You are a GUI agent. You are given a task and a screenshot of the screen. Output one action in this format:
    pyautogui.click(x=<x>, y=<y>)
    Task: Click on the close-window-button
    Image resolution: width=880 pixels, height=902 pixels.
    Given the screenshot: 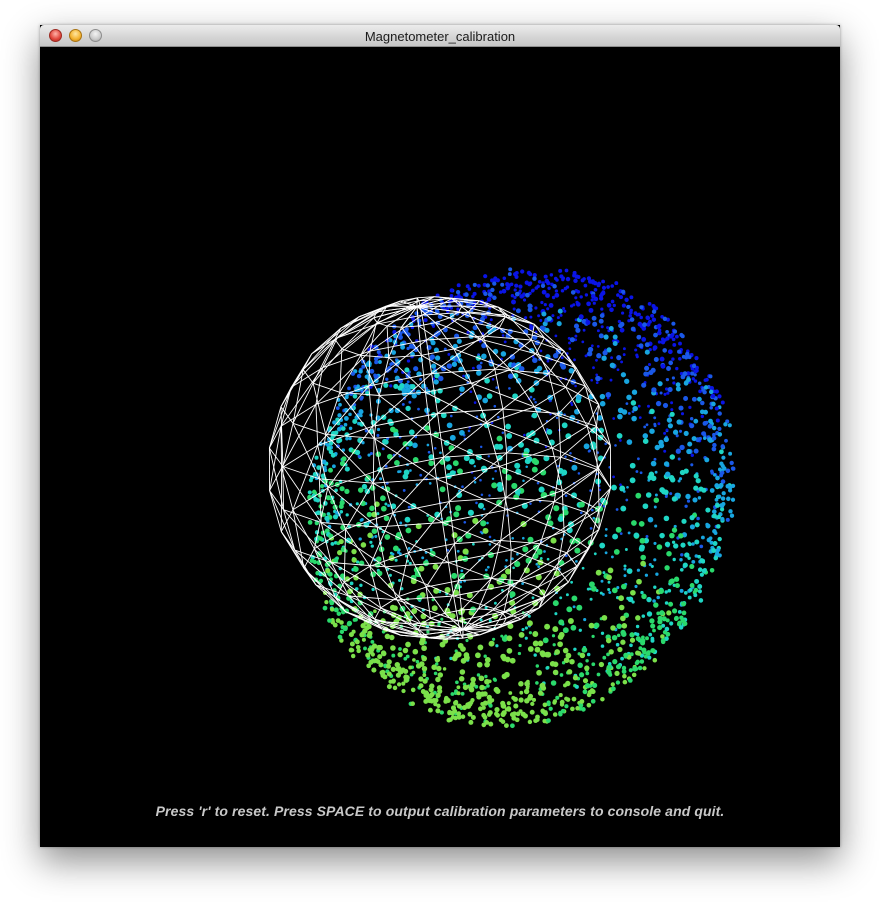 What is the action you would take?
    pyautogui.click(x=55, y=35)
    